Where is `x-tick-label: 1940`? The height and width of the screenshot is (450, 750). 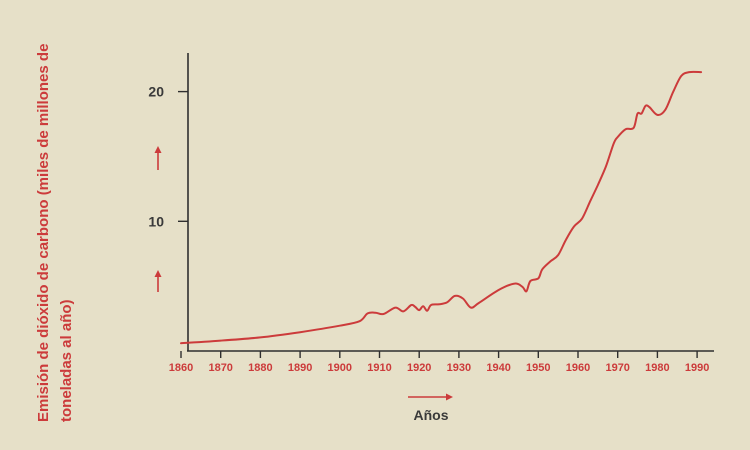
x-tick-label: 1940 is located at coordinates (498, 368).